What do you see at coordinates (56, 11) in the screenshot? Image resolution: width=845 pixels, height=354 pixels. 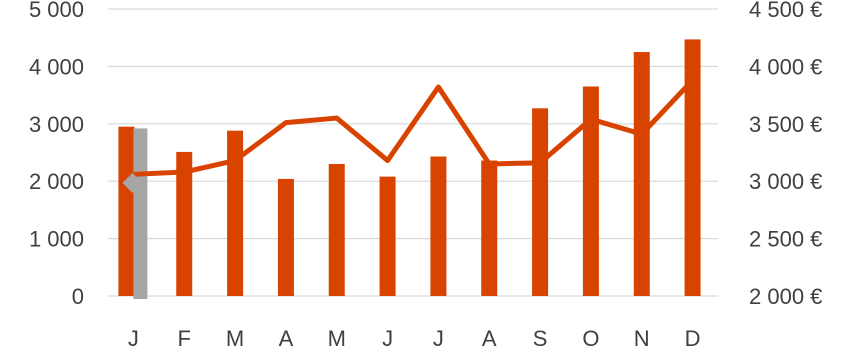 I see `left-tick-label: 5 000` at bounding box center [56, 11].